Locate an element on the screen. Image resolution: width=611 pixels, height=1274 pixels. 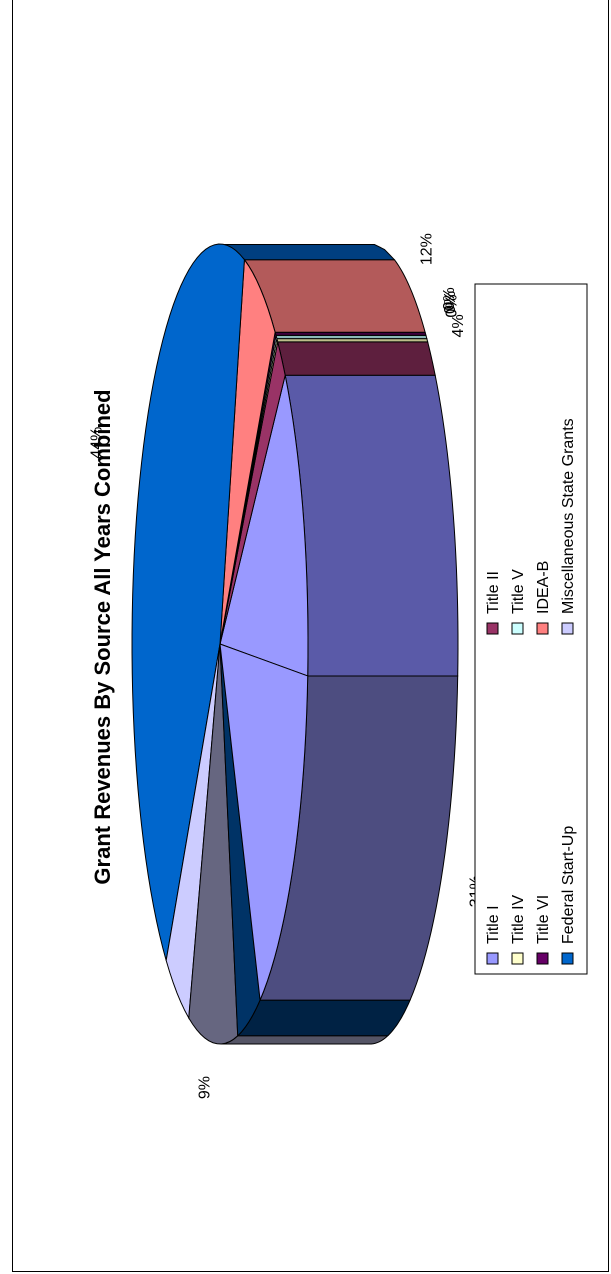
legend-item: Title VI is located at coordinates (543, 919).